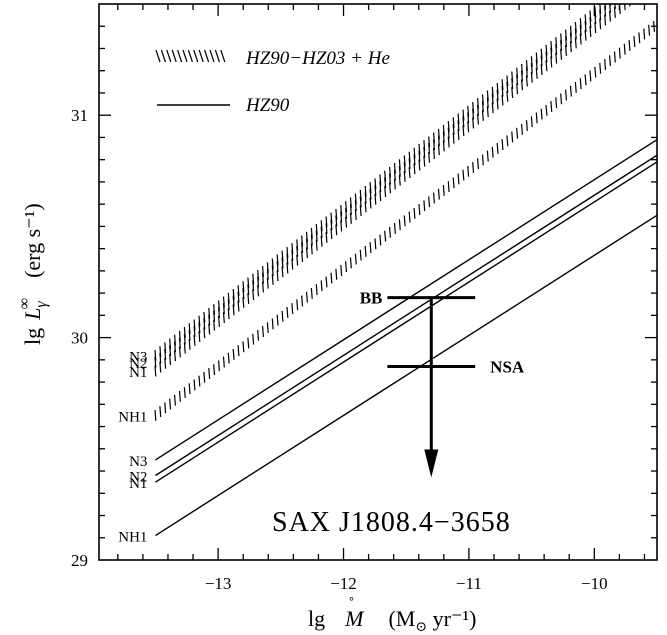 Image resolution: width=667 pixels, height=635 pixels. What do you see at coordinates (32, 336) in the screenshot?
I see `y-axis-label-prefix: lg` at bounding box center [32, 336].